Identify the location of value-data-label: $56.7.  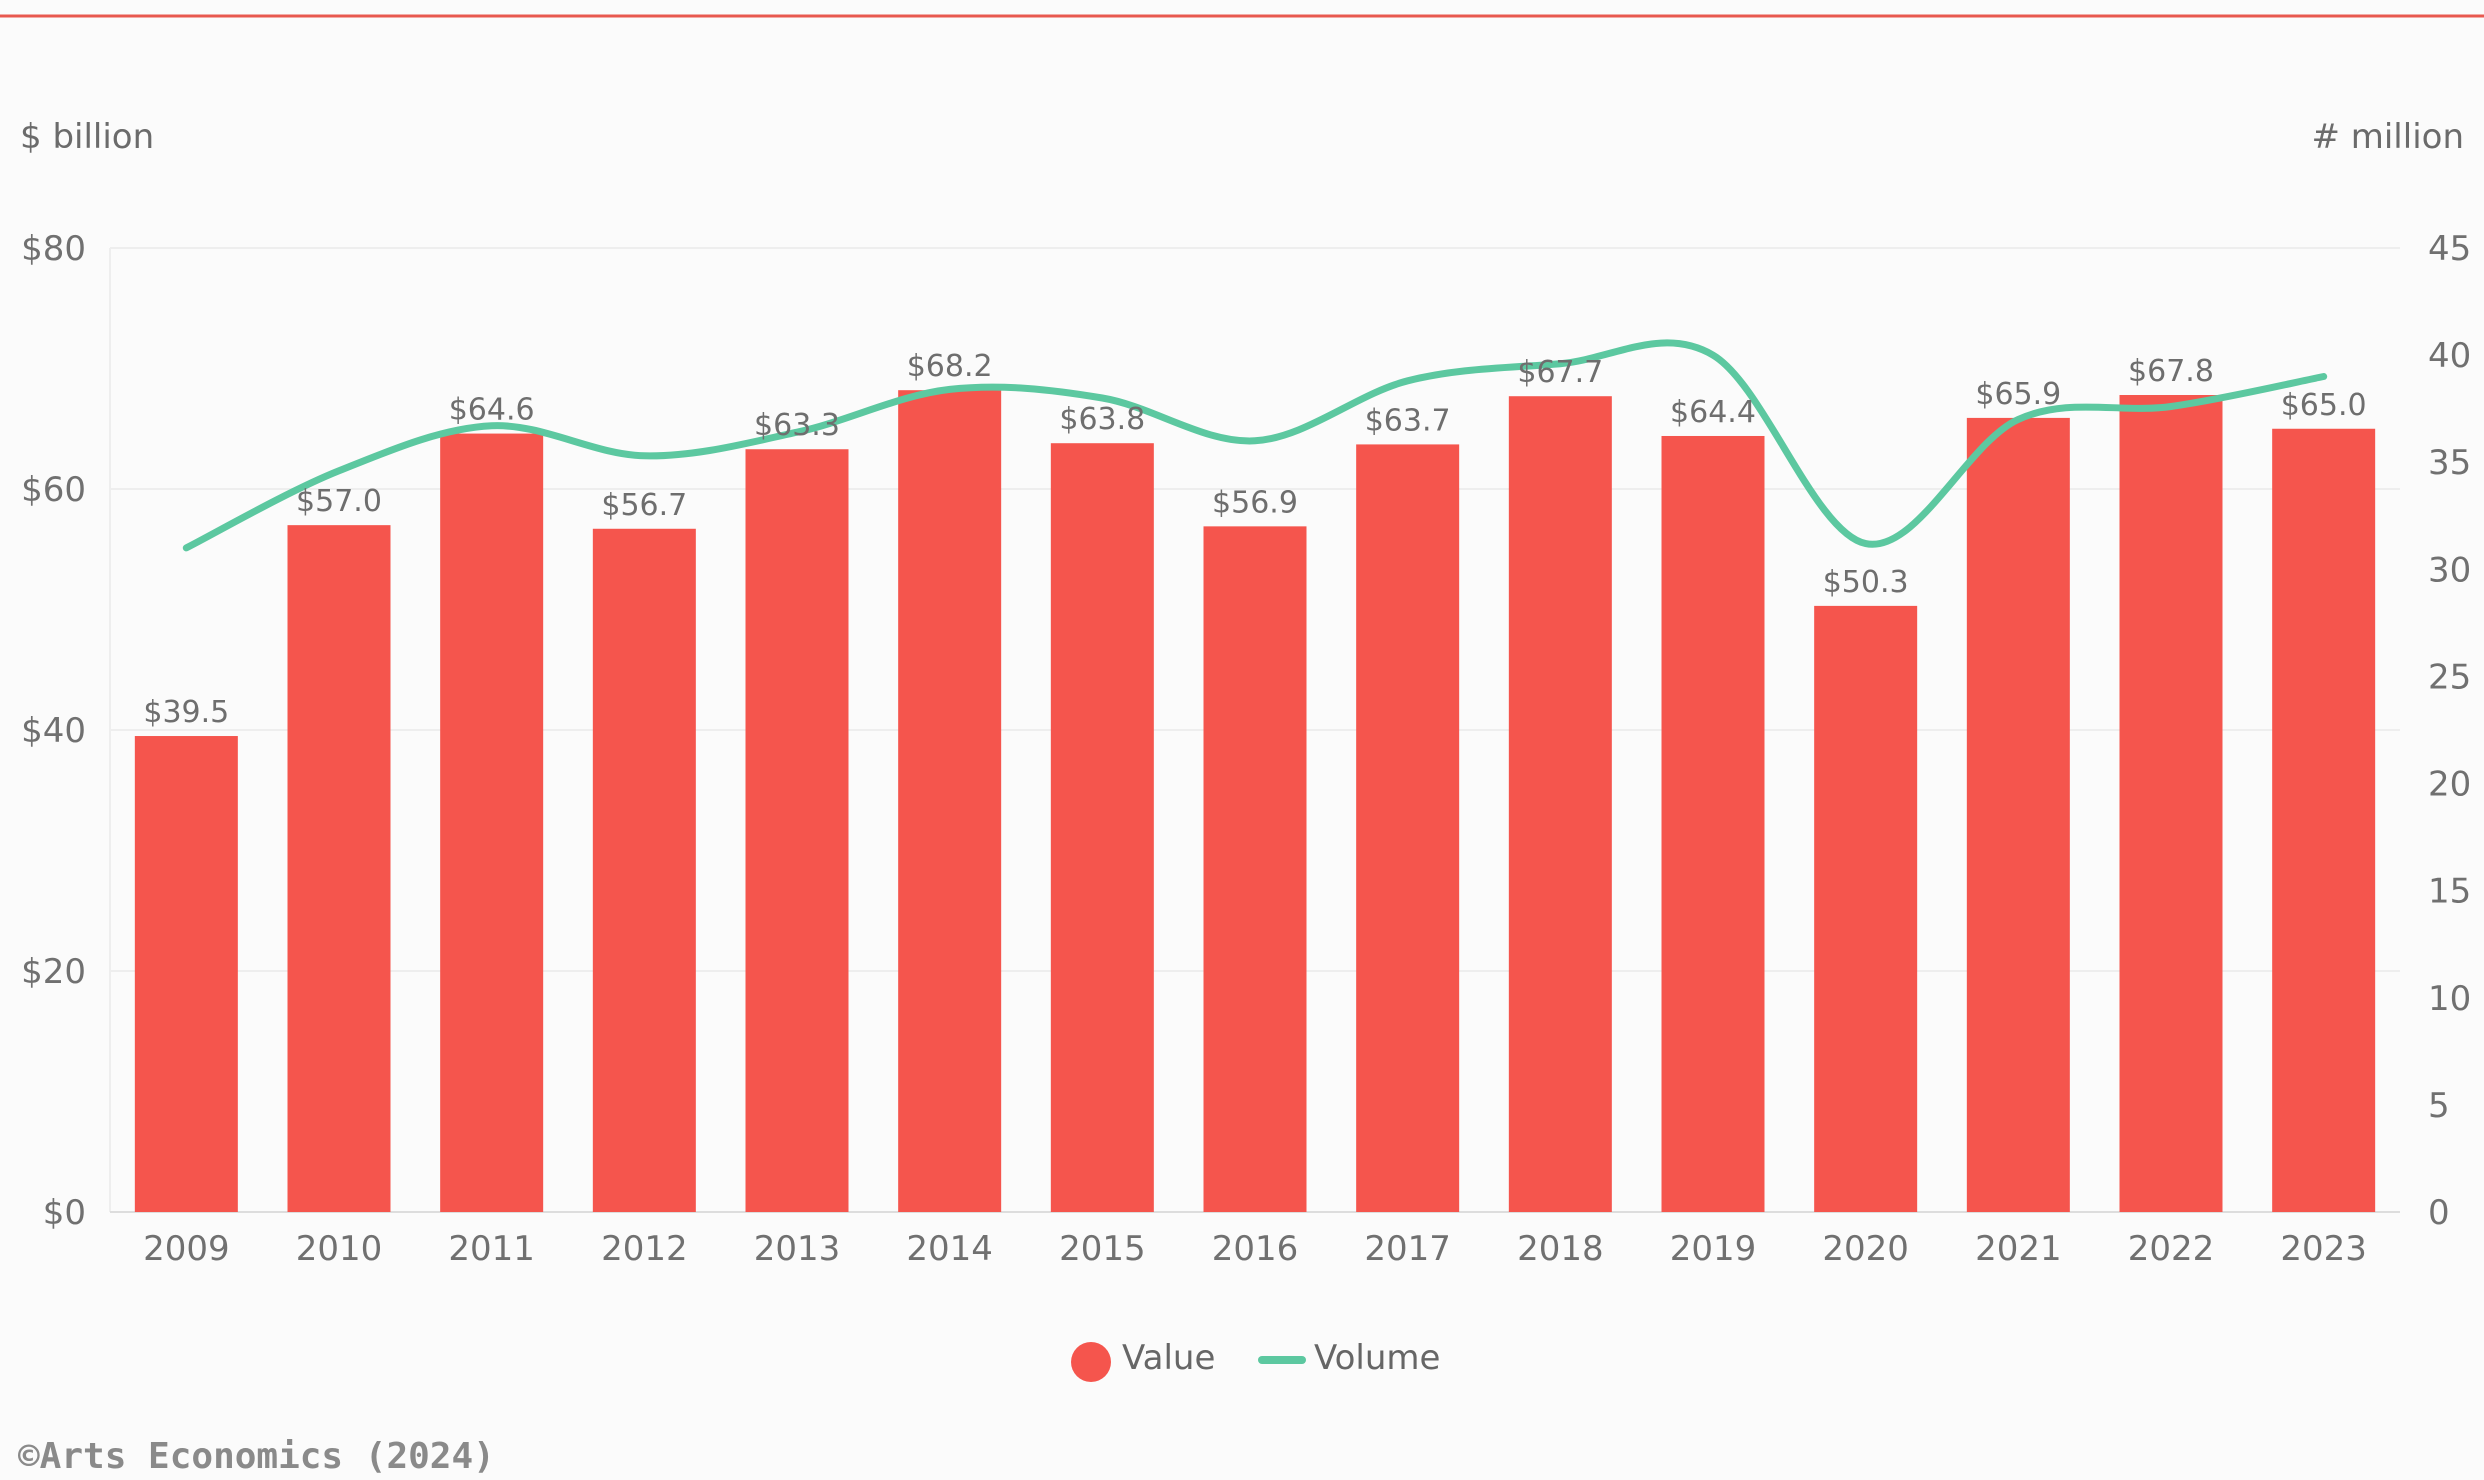
(644, 505).